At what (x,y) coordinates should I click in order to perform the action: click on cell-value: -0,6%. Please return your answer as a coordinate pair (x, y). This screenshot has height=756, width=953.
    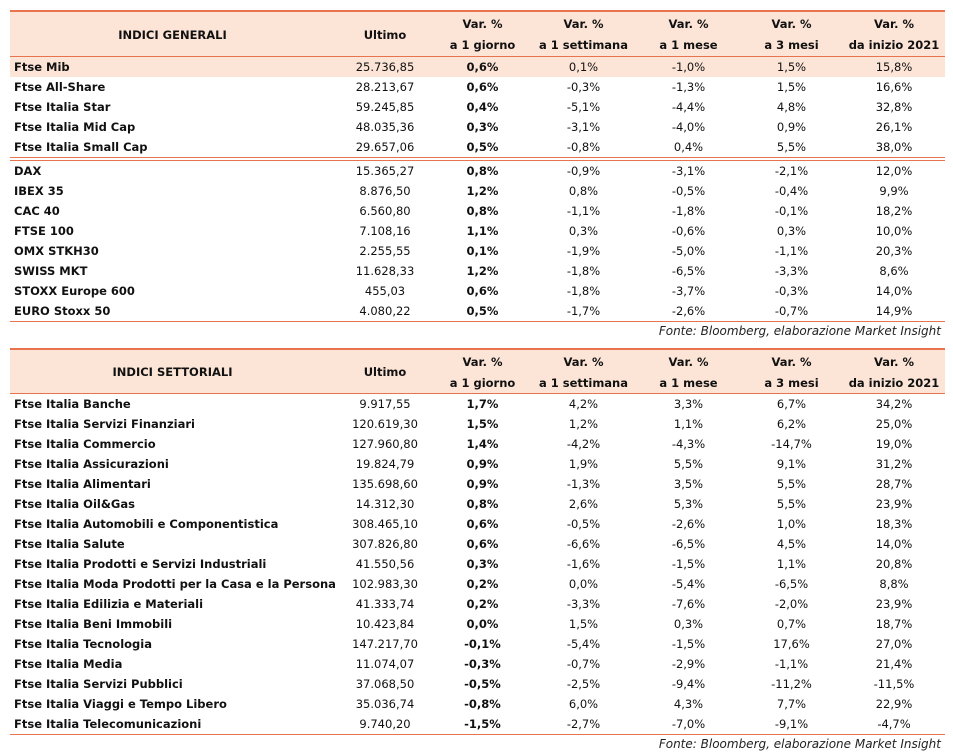
    Looking at the image, I should click on (688, 231).